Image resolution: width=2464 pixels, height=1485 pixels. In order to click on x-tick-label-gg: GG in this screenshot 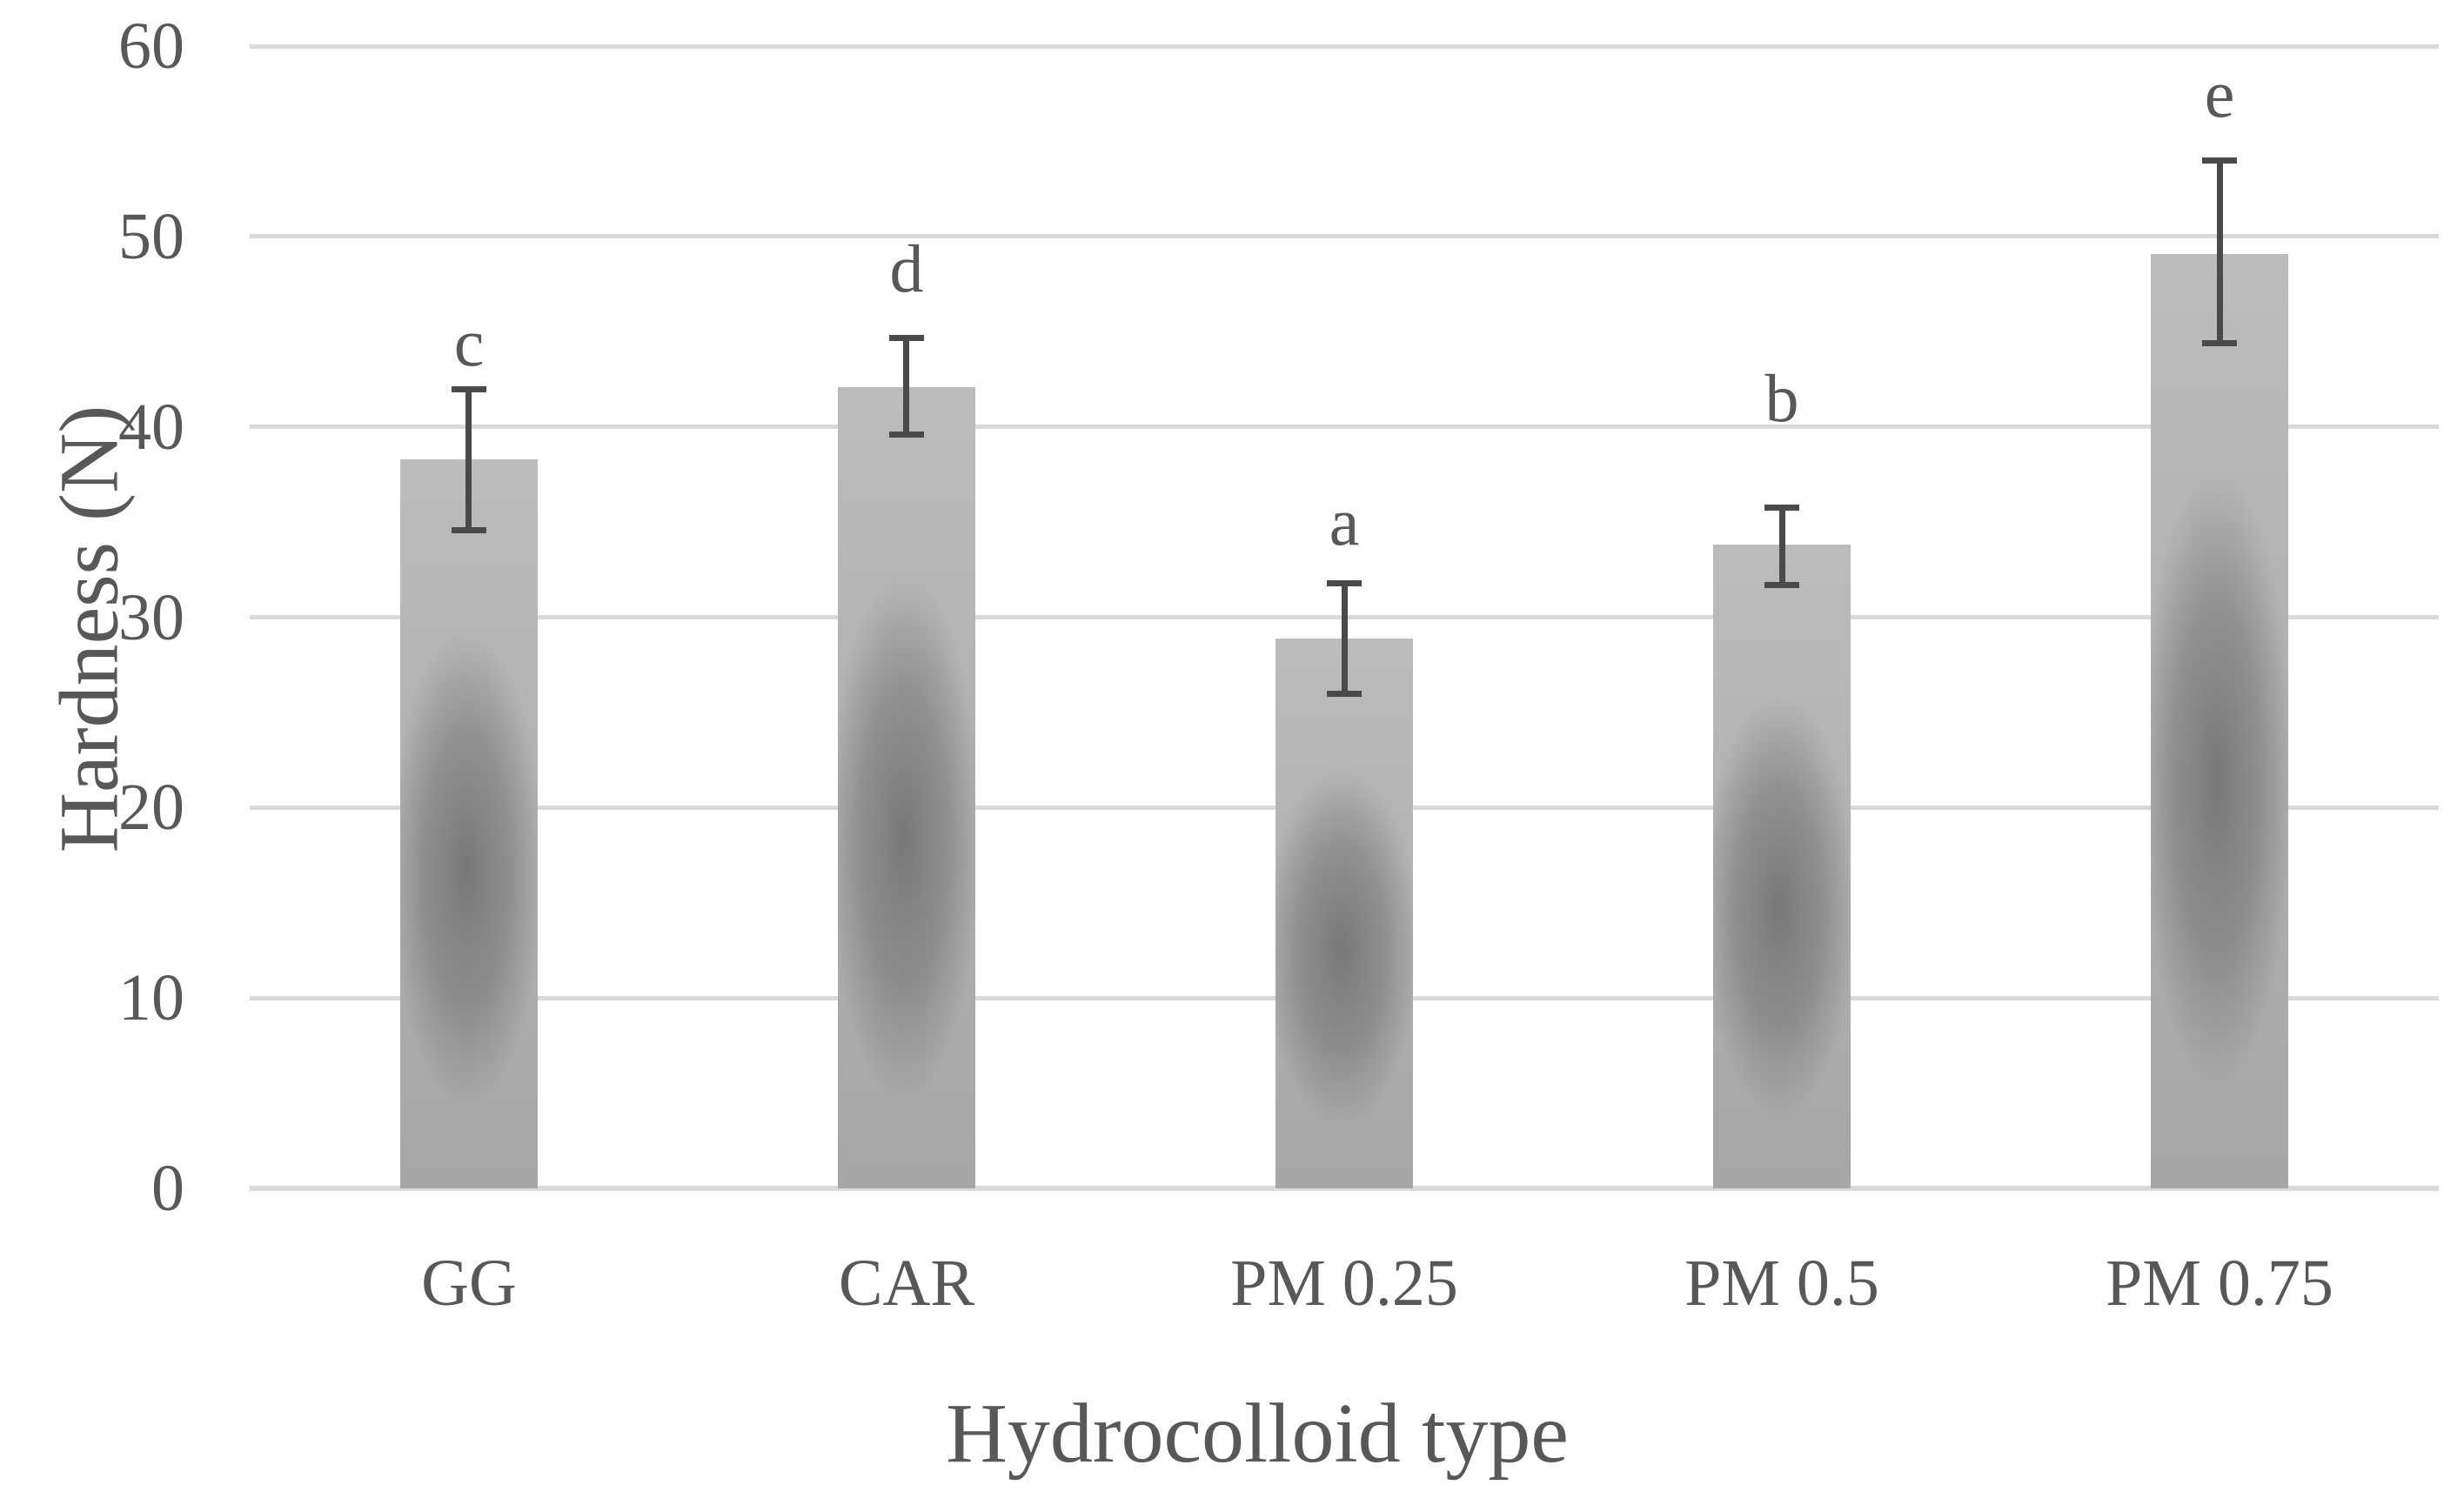, I will do `click(469, 1283)`.